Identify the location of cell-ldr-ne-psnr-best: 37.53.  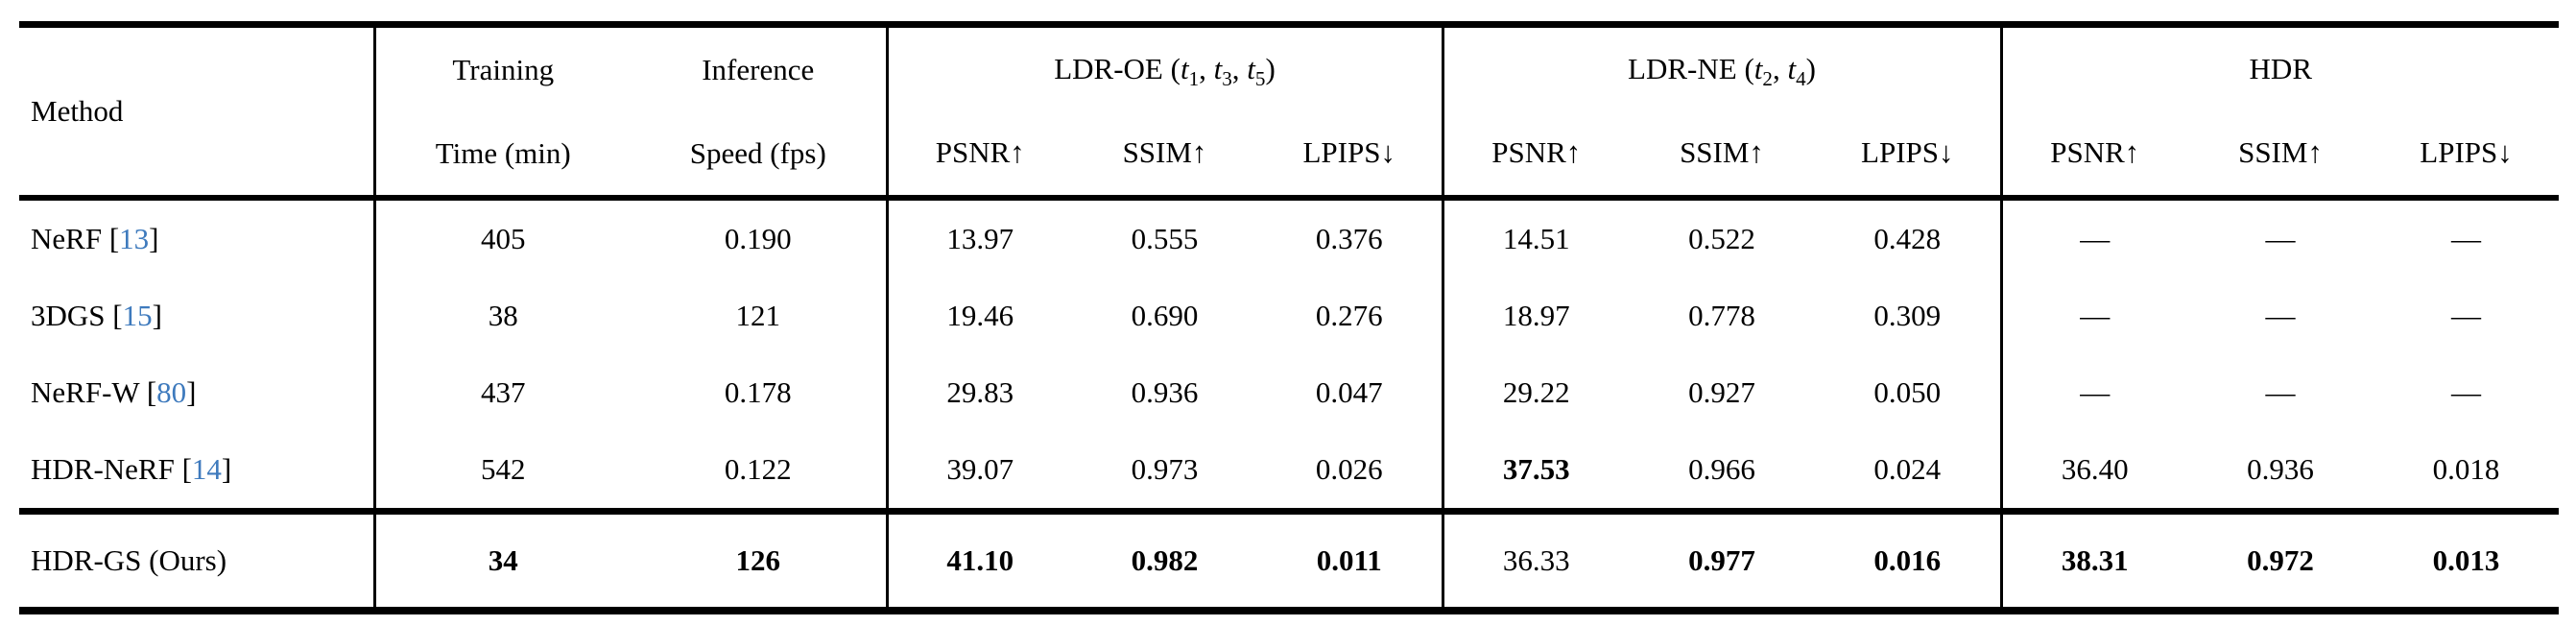
(1536, 469).